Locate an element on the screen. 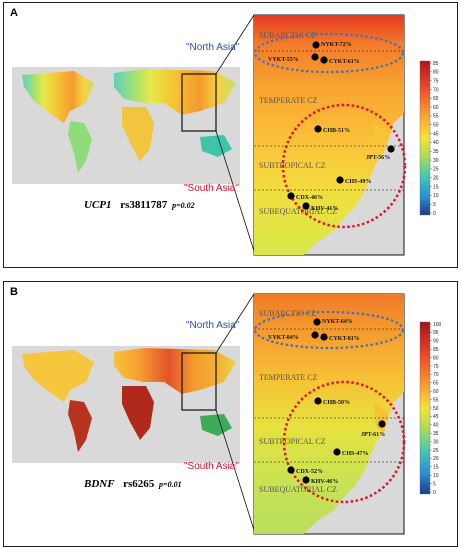 Image resolution: width=463 pixels, height=550 pixels. legend-tick-label: 100 is located at coordinates (437, 325).